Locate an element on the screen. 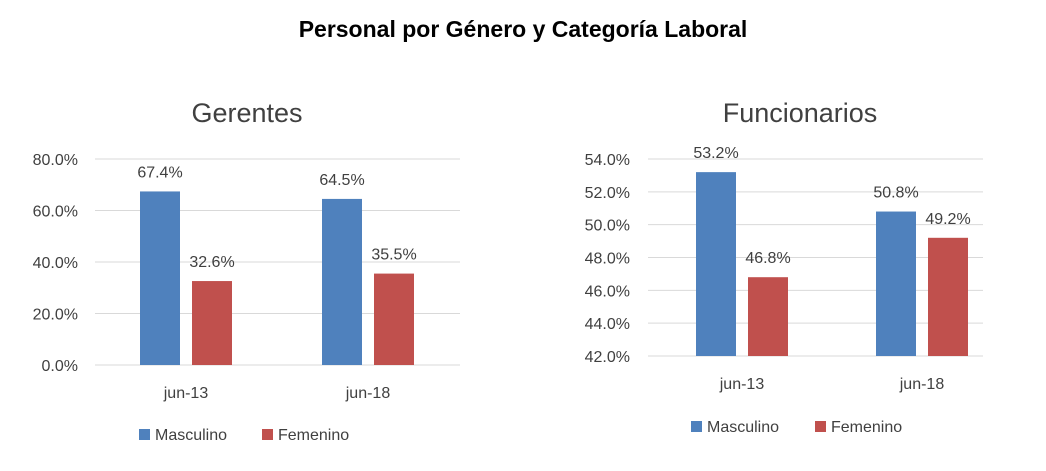  data-label: 46.8% is located at coordinates (767, 258).